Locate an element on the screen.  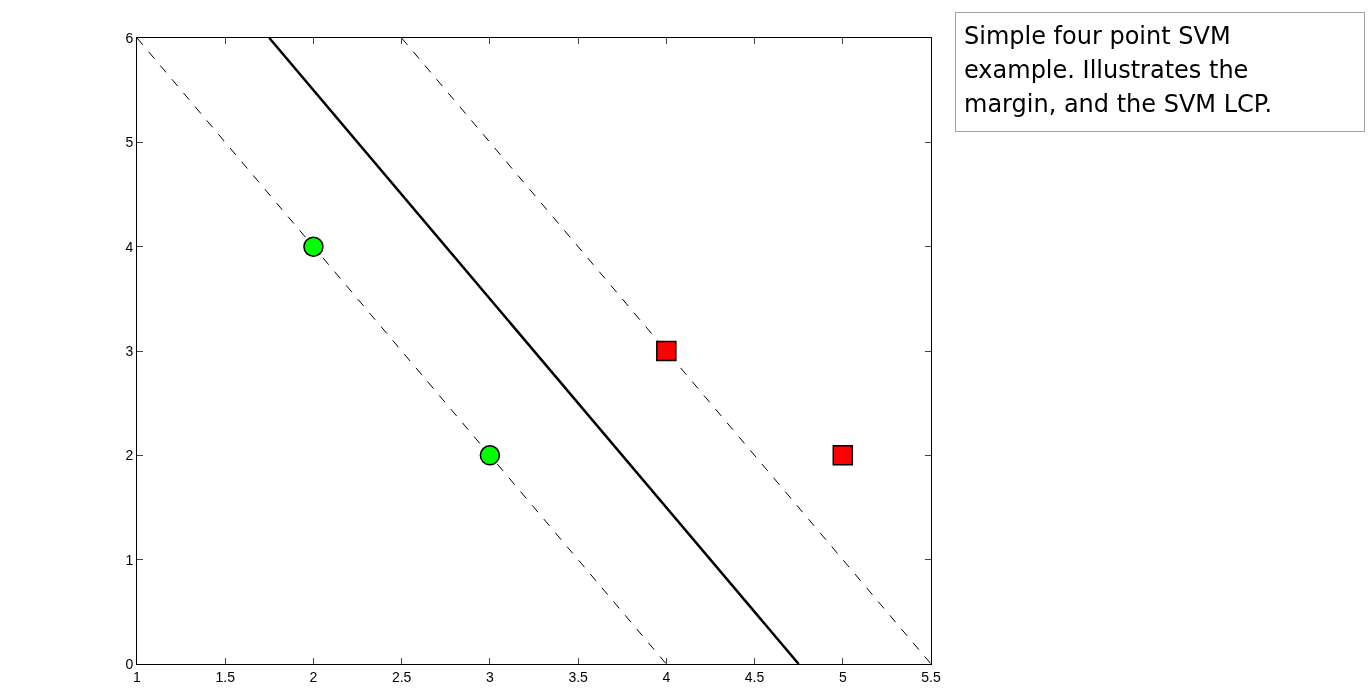
y-tick-label: 2 is located at coordinates (129, 455).